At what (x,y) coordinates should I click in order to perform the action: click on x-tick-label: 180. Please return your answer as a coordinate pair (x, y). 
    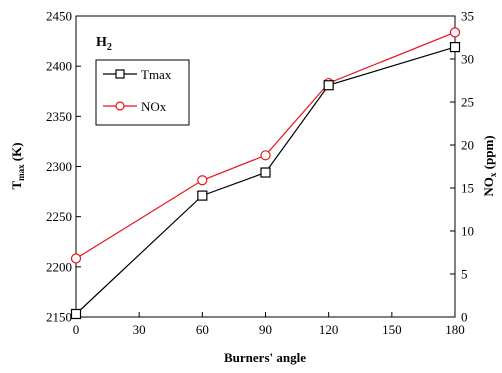
    Looking at the image, I should click on (455, 329).